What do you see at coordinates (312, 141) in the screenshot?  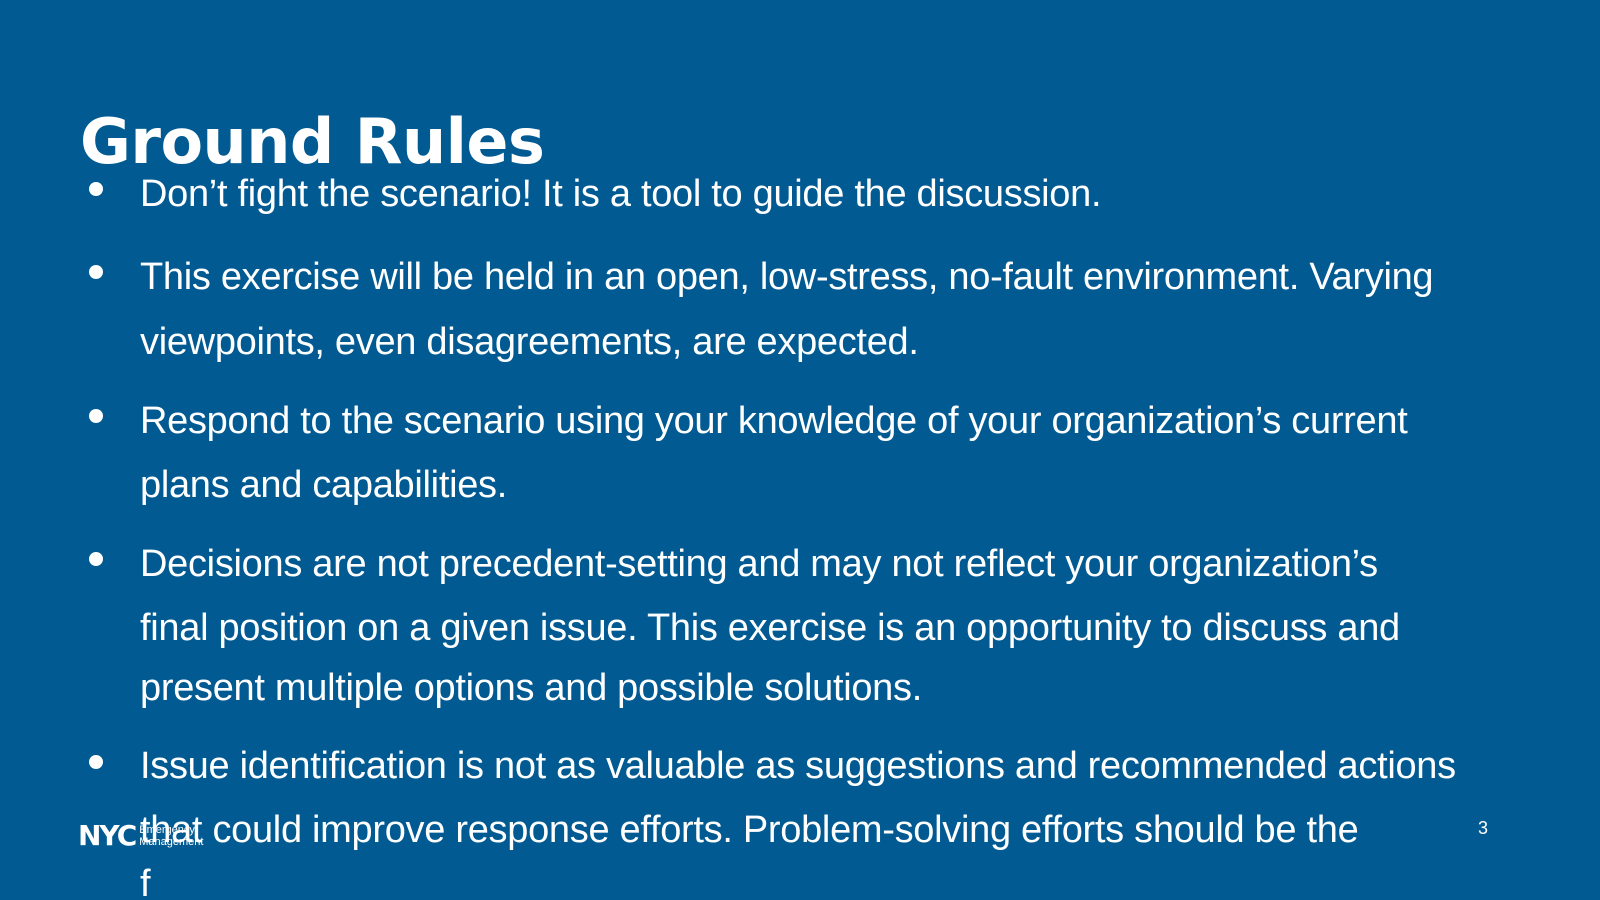 I see `slide-title: Ground Rules` at bounding box center [312, 141].